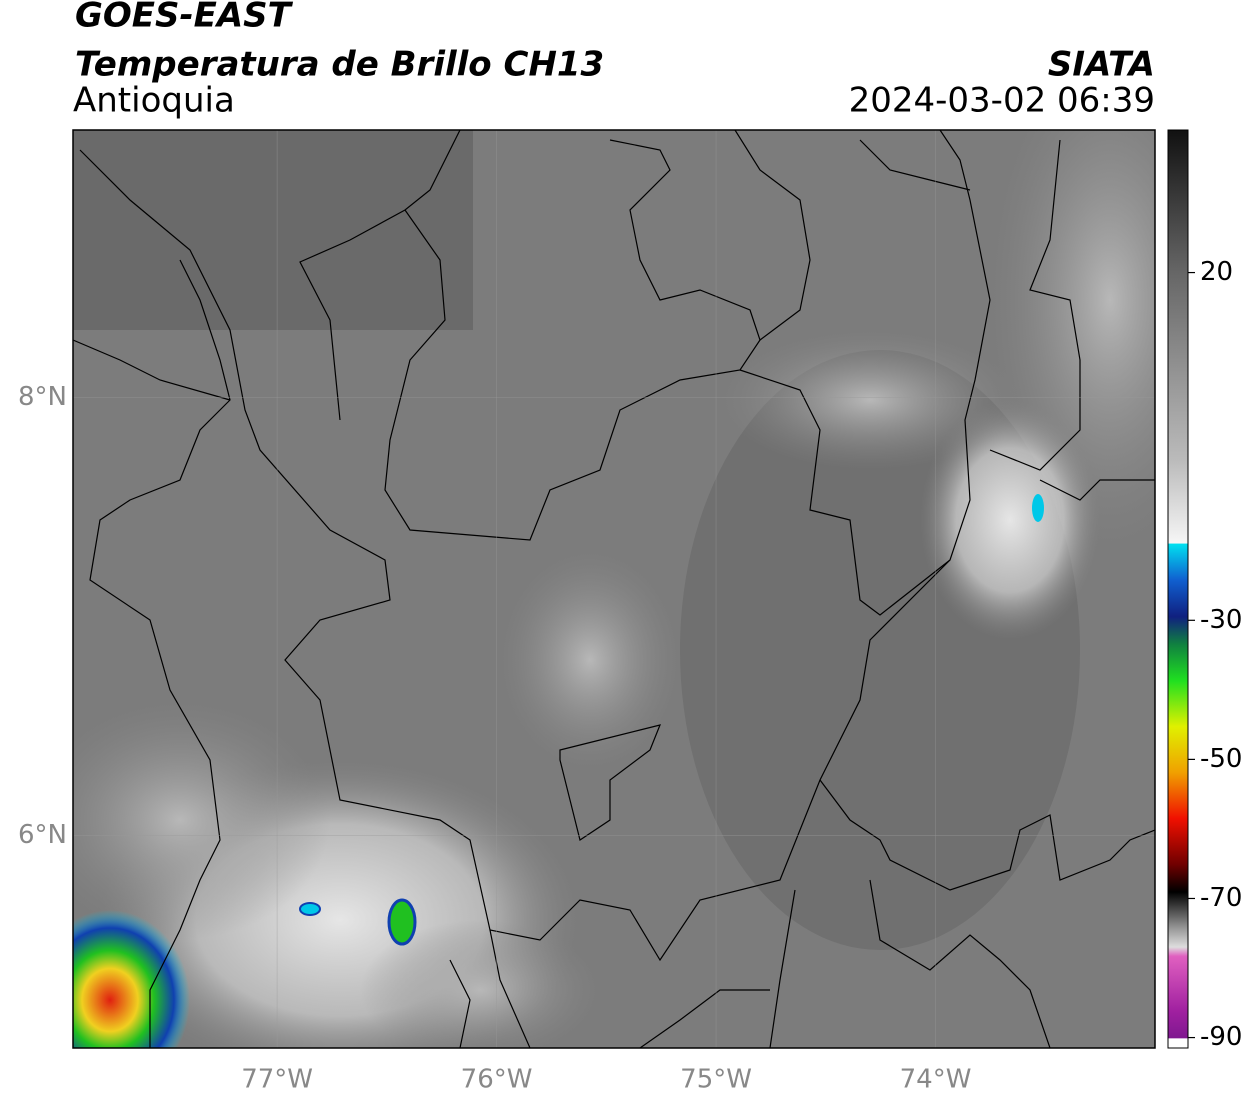 The image size is (1252, 1103). What do you see at coordinates (339, 65) in the screenshot?
I see `subtitle: Temperatura de Brillo CH13` at bounding box center [339, 65].